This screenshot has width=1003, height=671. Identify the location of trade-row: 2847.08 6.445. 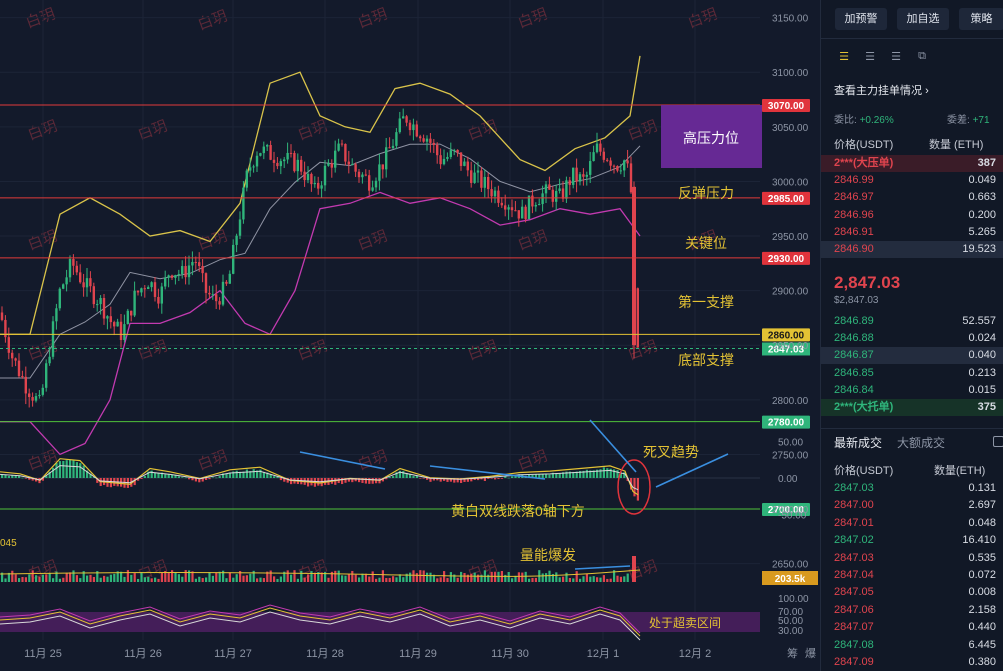
(912, 645).